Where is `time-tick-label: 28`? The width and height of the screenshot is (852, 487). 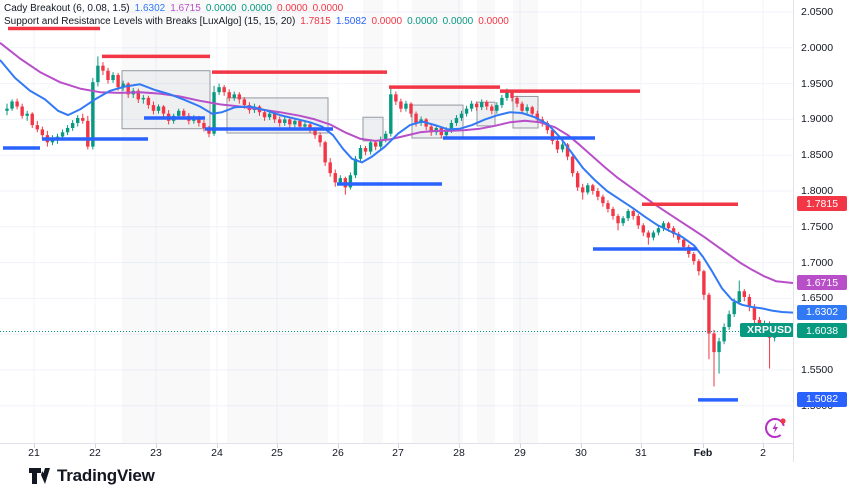 time-tick-label: 28 is located at coordinates (459, 453).